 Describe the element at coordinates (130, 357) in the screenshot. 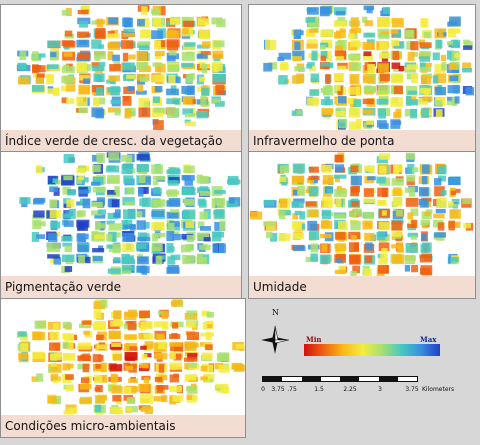

I see `map-raster-micro-environmental` at that location.